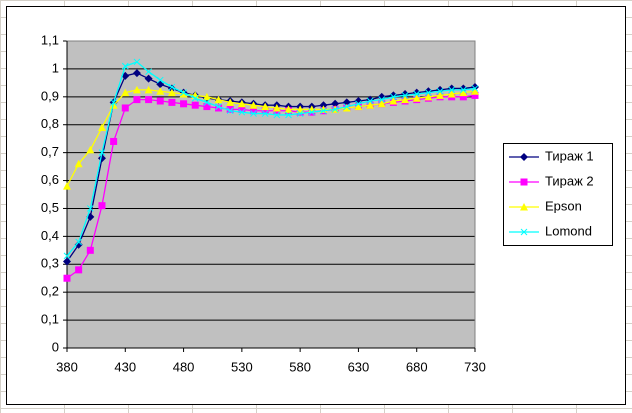 The width and height of the screenshot is (632, 413). I want to click on x-tick-label: 530, so click(242, 366).